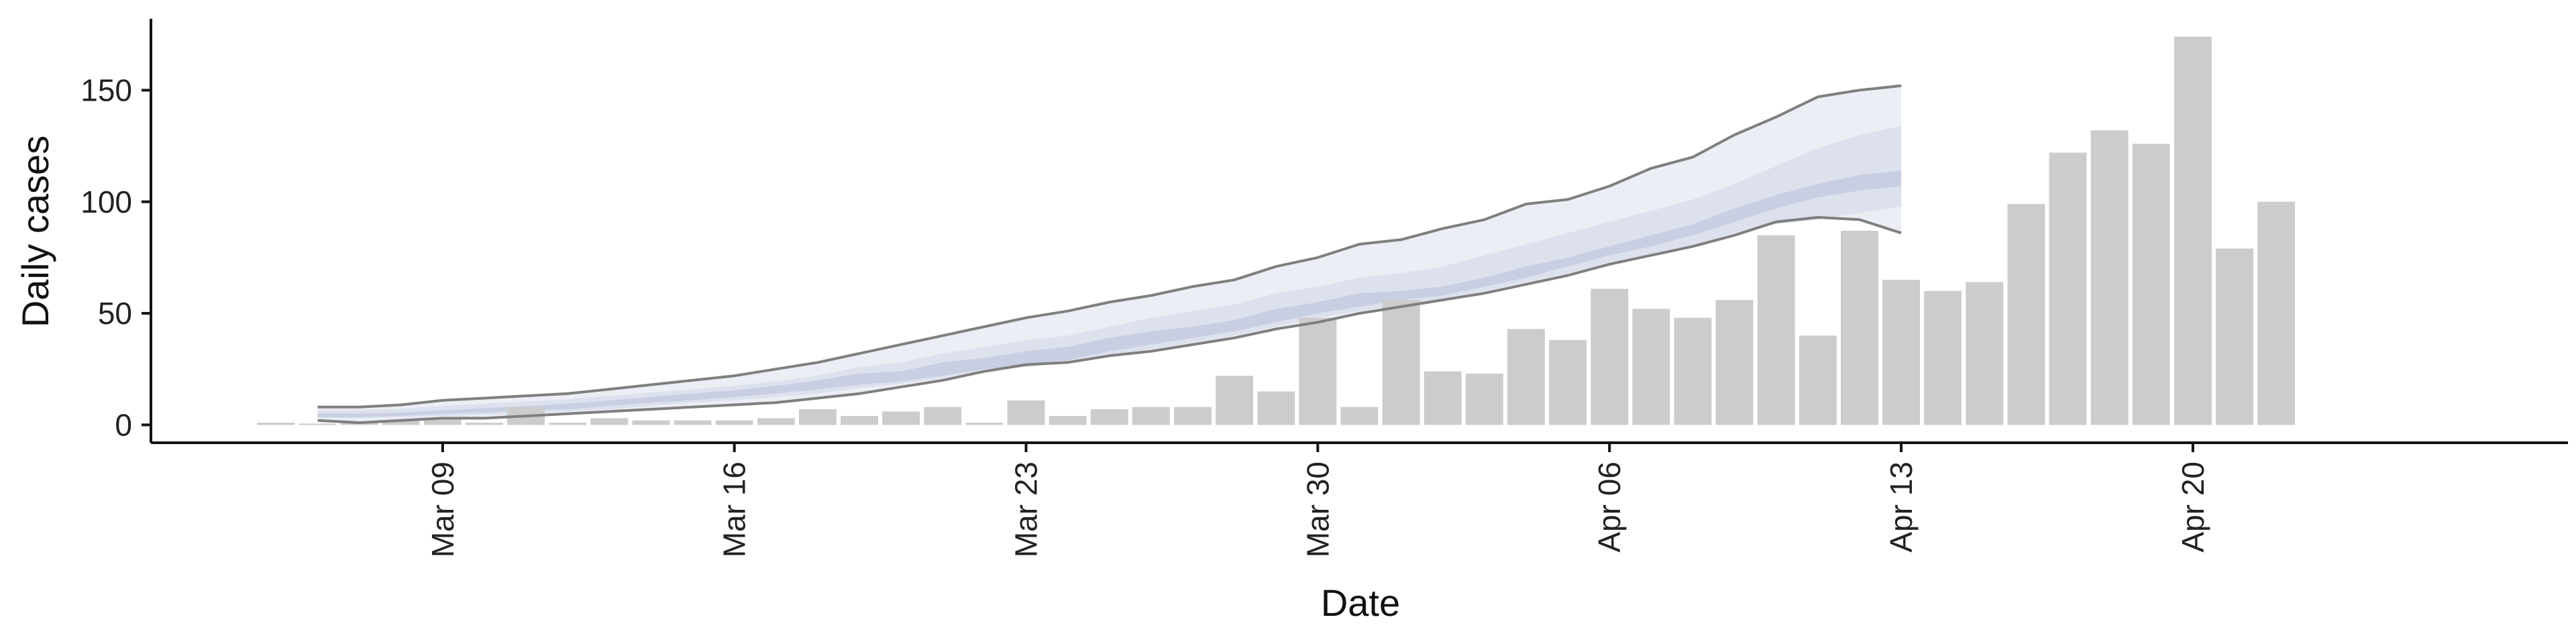 The height and width of the screenshot is (644, 2576). What do you see at coordinates (1360, 603) in the screenshot?
I see `x-axis-title: Date` at bounding box center [1360, 603].